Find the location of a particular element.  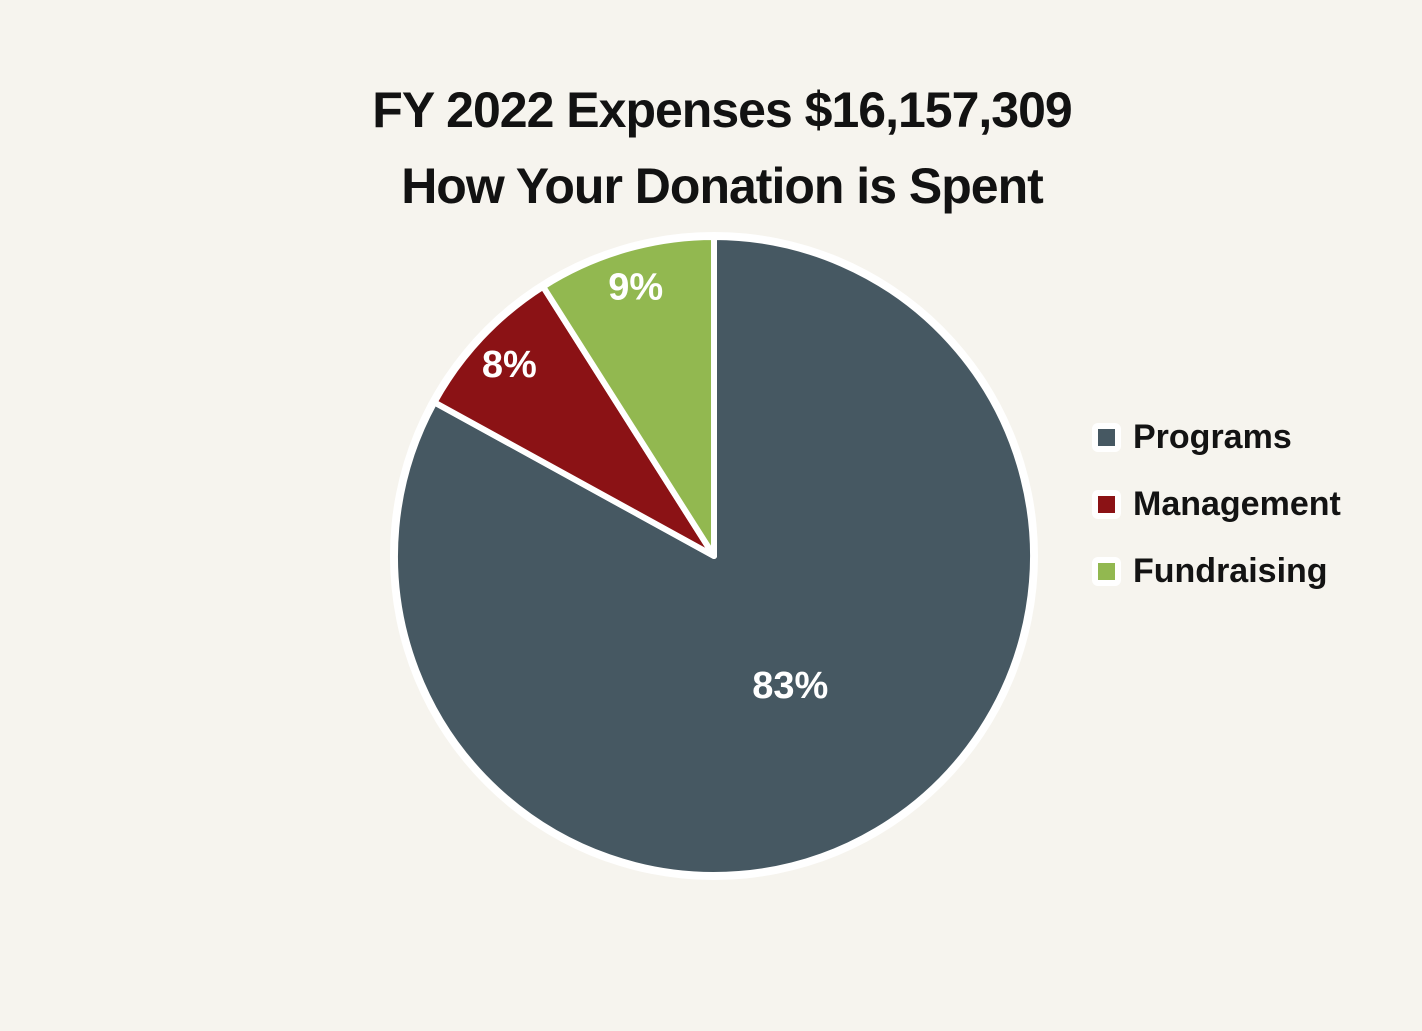

pie-slice-label-programs: 83% is located at coordinates (790, 686).